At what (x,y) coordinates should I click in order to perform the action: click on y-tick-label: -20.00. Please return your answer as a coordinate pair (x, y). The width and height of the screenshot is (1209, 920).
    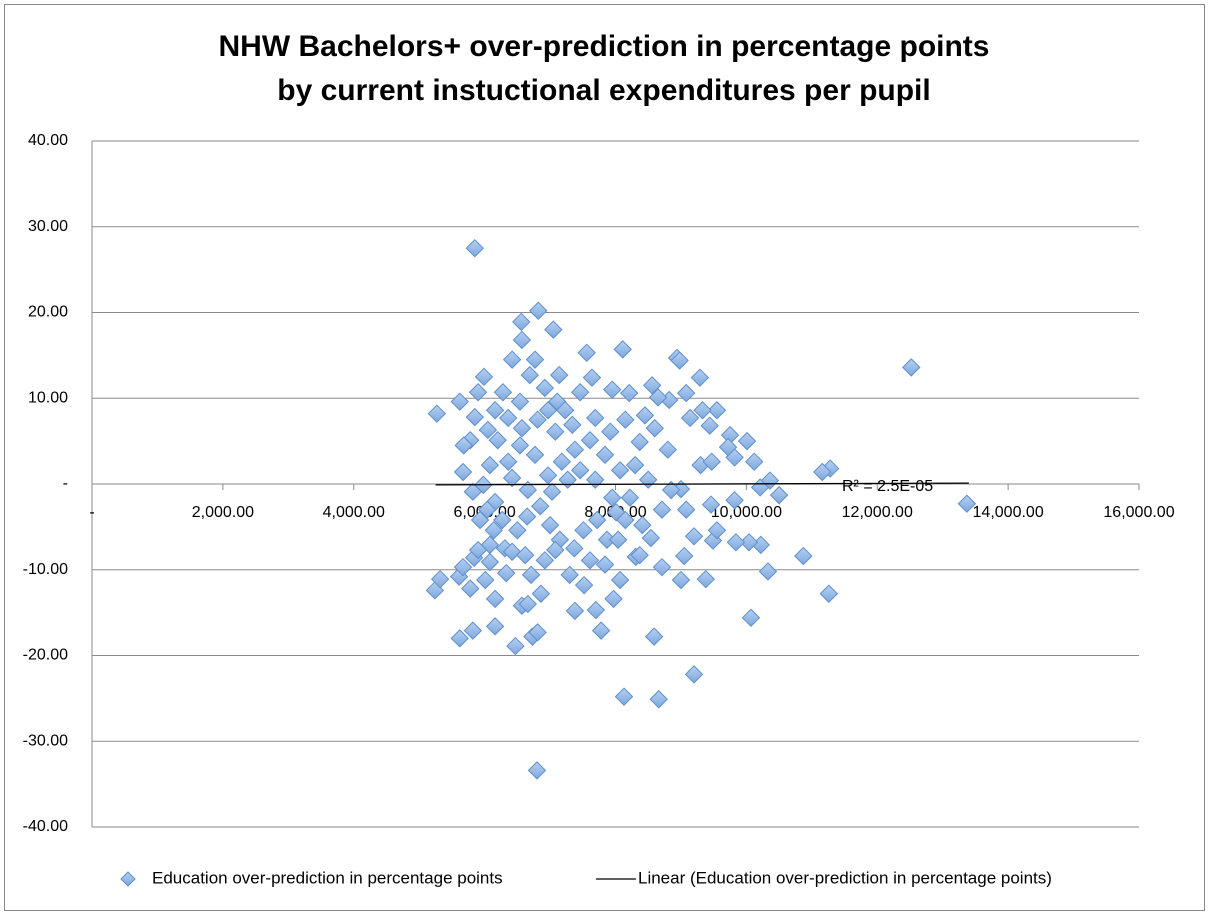
    Looking at the image, I should click on (45, 655).